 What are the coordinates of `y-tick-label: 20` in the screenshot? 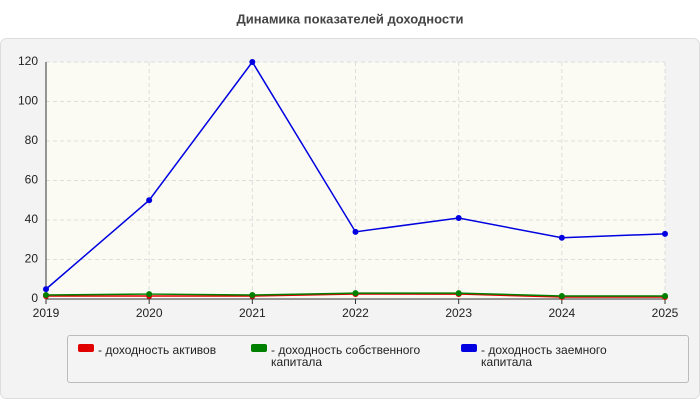 It's located at (32, 259).